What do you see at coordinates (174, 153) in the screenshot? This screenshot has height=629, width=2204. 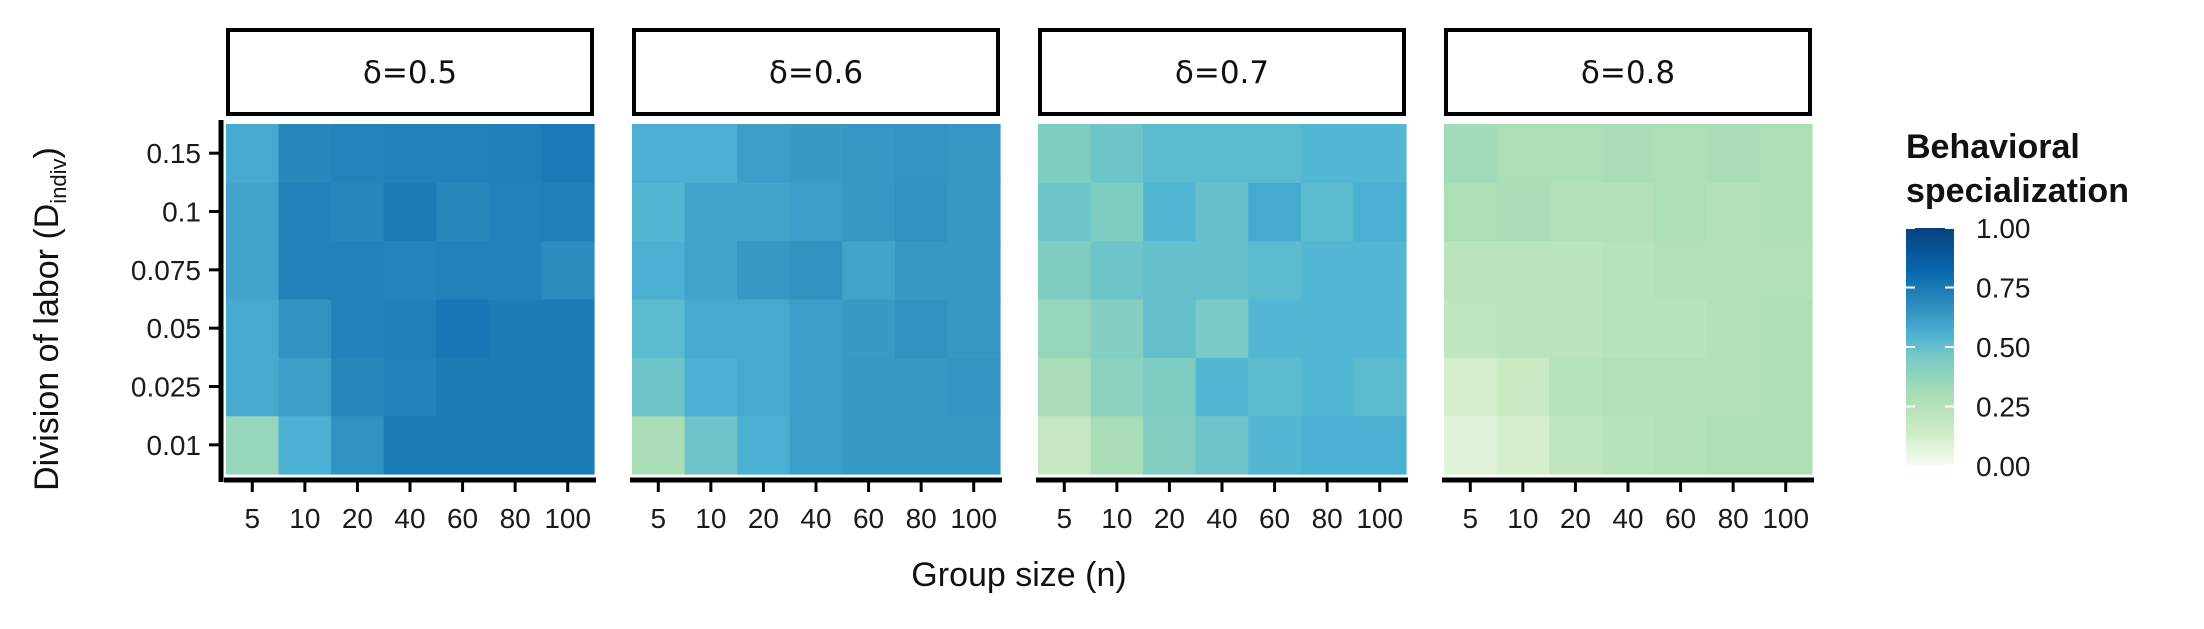 I see `y-tick-label: 0.15` at bounding box center [174, 153].